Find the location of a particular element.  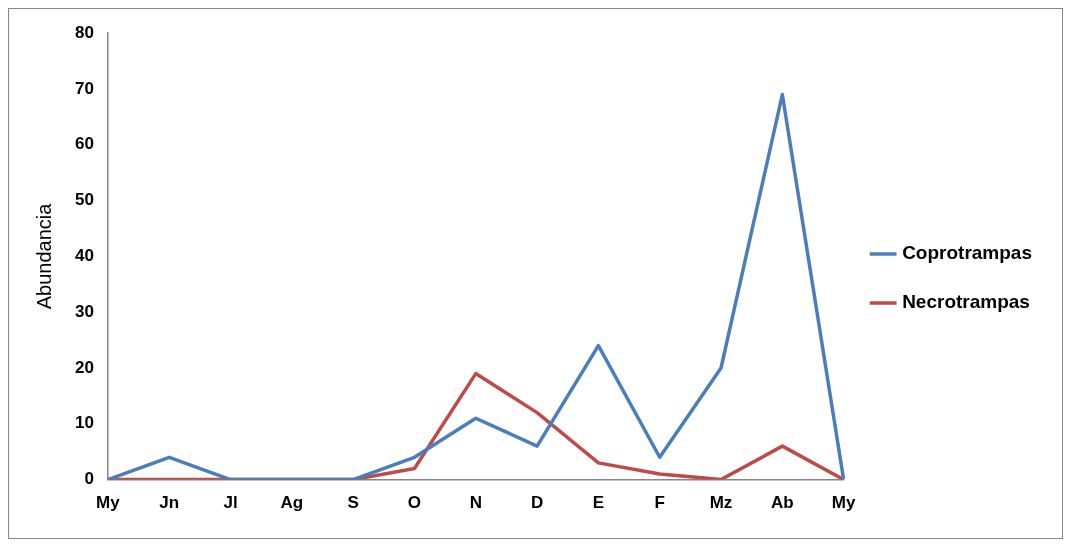

y-tick-label: 50 is located at coordinates (84, 200).